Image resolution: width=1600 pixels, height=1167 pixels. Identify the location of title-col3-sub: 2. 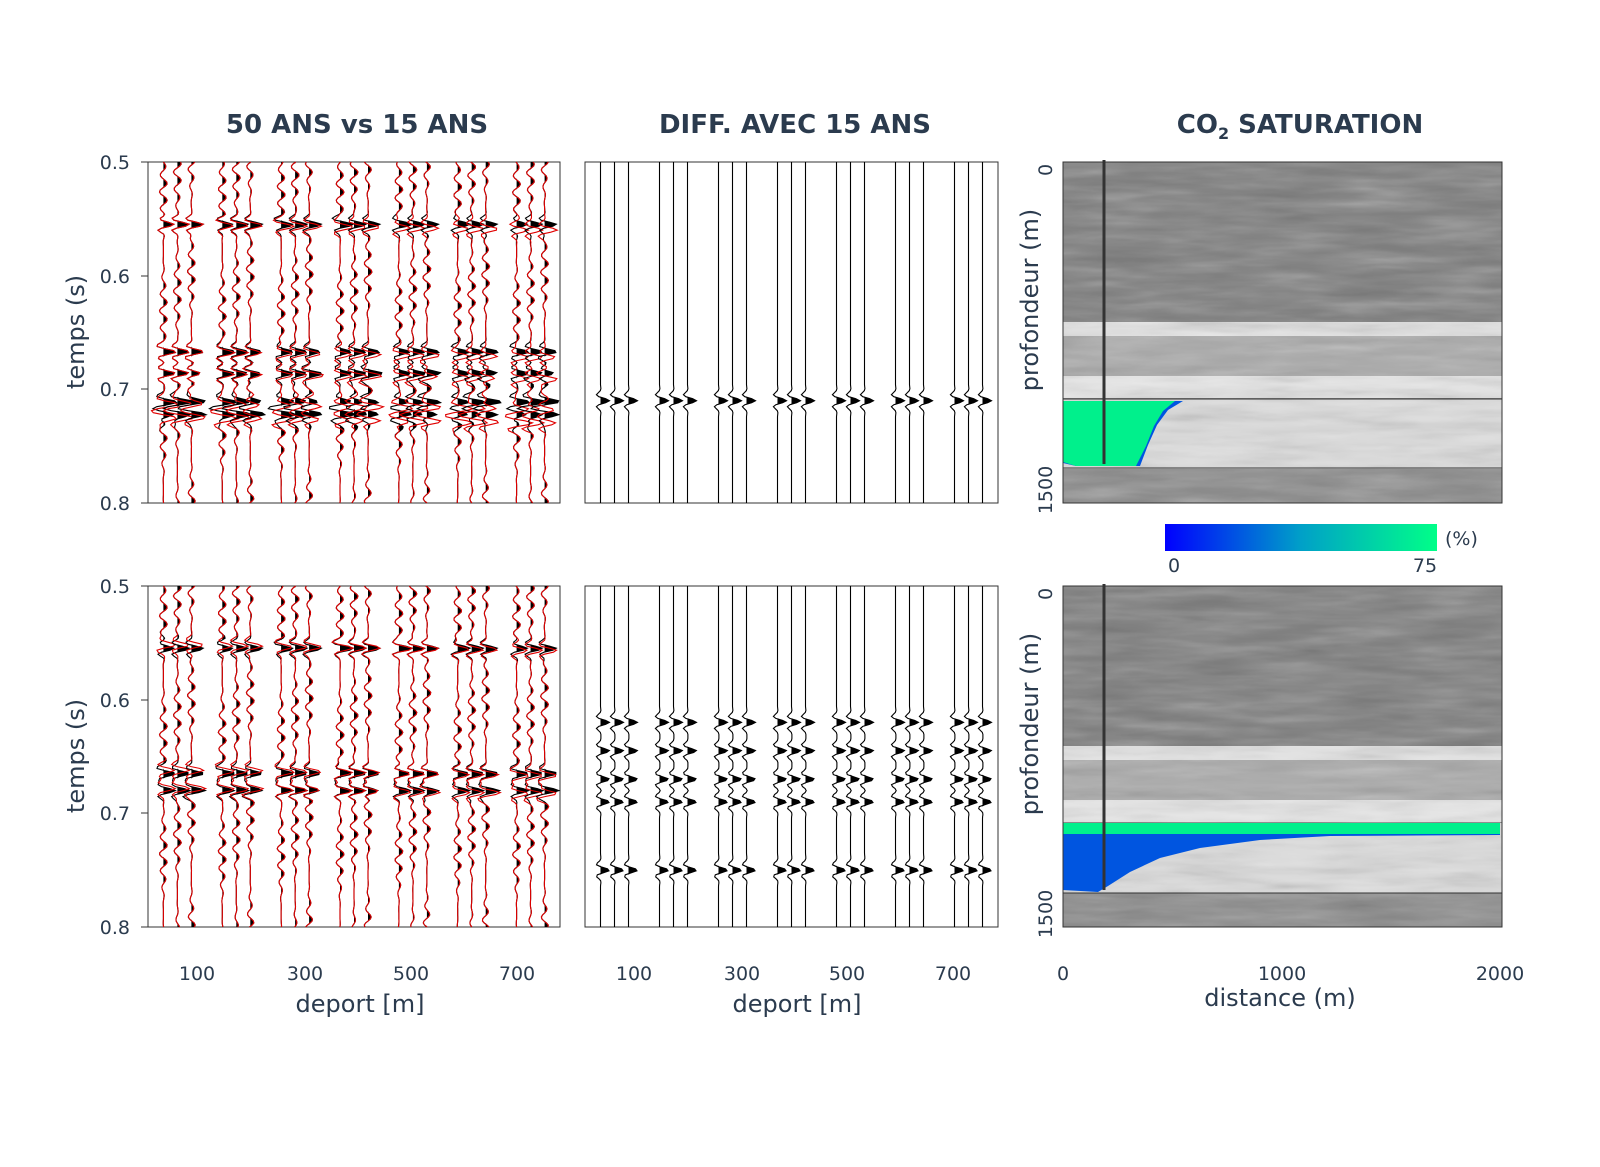
(1223, 133).